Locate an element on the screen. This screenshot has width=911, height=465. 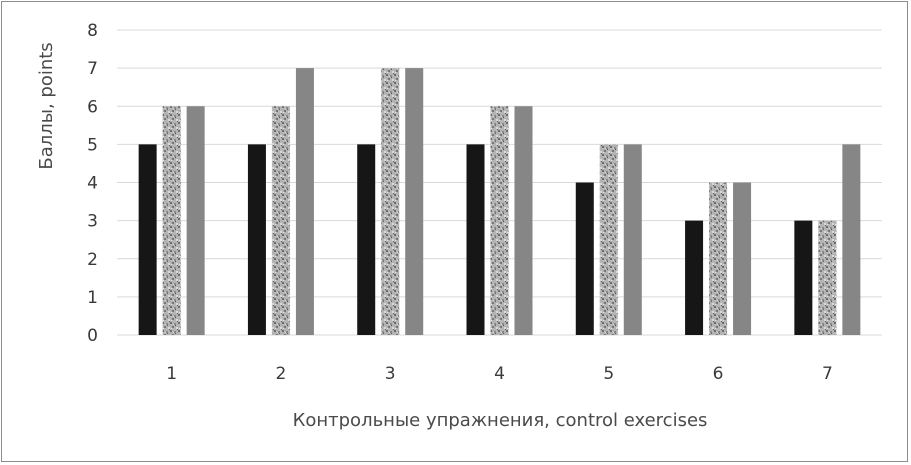
y-tick-label: 3 is located at coordinates (92, 222).